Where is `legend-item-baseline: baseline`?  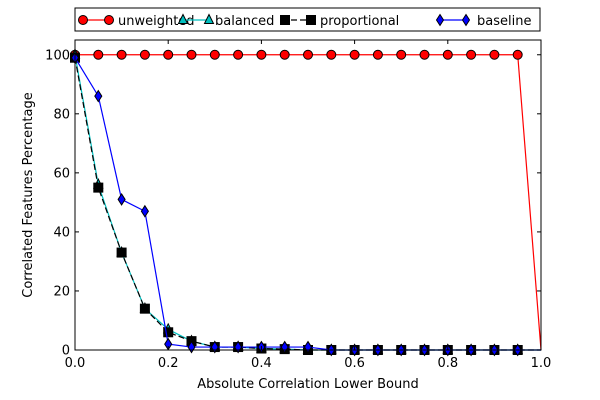
legend-item-baseline: baseline is located at coordinates (483, 21).